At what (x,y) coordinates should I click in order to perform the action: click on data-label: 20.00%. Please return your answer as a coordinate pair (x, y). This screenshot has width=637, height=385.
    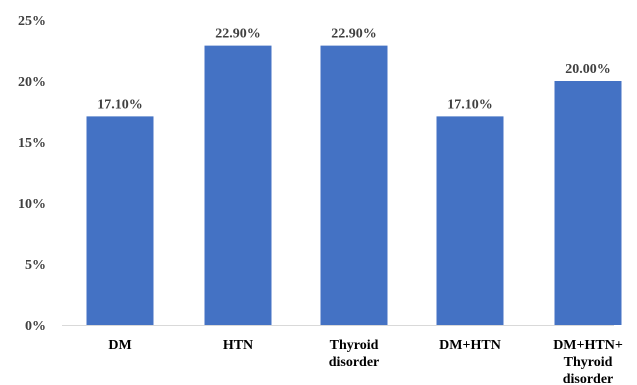
    Looking at the image, I should click on (588, 69).